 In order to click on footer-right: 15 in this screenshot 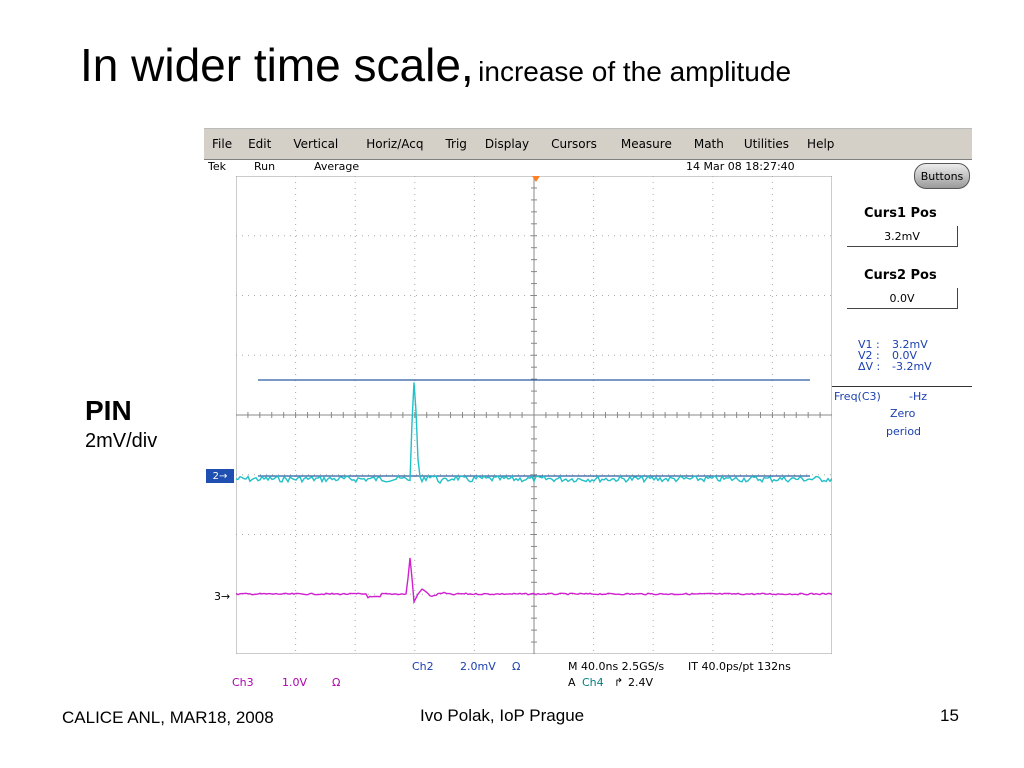, I will do `click(949, 715)`.